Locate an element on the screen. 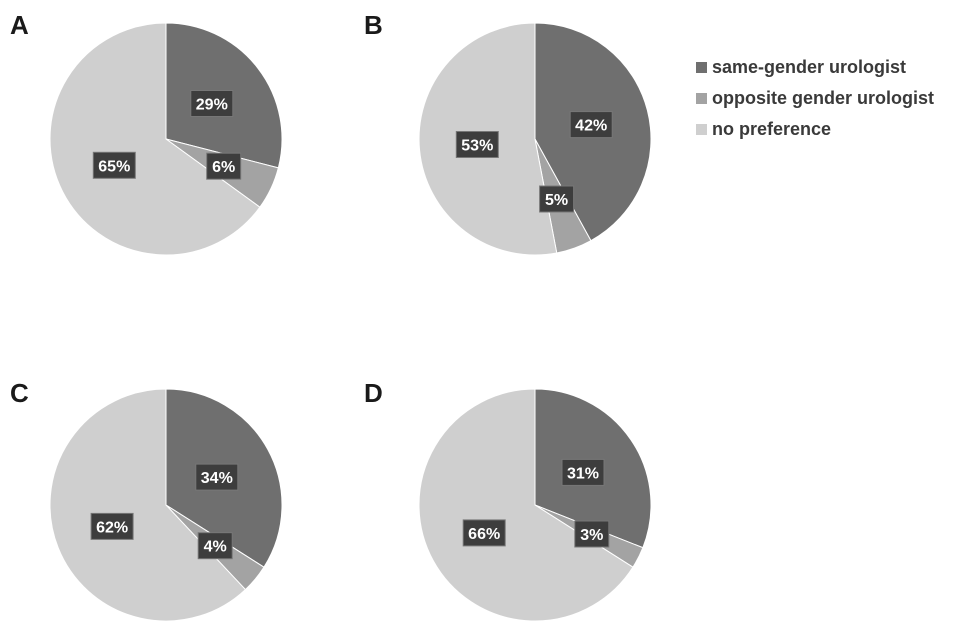 The height and width of the screenshot is (622, 971). data-label: 6% is located at coordinates (224, 166).